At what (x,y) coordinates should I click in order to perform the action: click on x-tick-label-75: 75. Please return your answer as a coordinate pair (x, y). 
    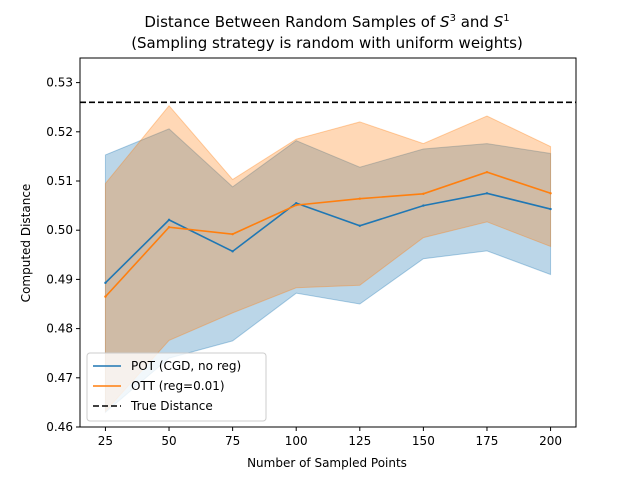
    Looking at the image, I should click on (232, 441).